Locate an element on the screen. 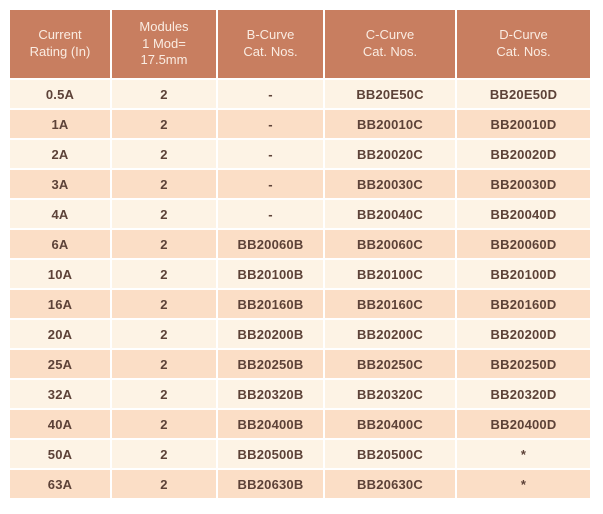 The height and width of the screenshot is (514, 603). current-rating-cell: 25A is located at coordinates (60, 364).